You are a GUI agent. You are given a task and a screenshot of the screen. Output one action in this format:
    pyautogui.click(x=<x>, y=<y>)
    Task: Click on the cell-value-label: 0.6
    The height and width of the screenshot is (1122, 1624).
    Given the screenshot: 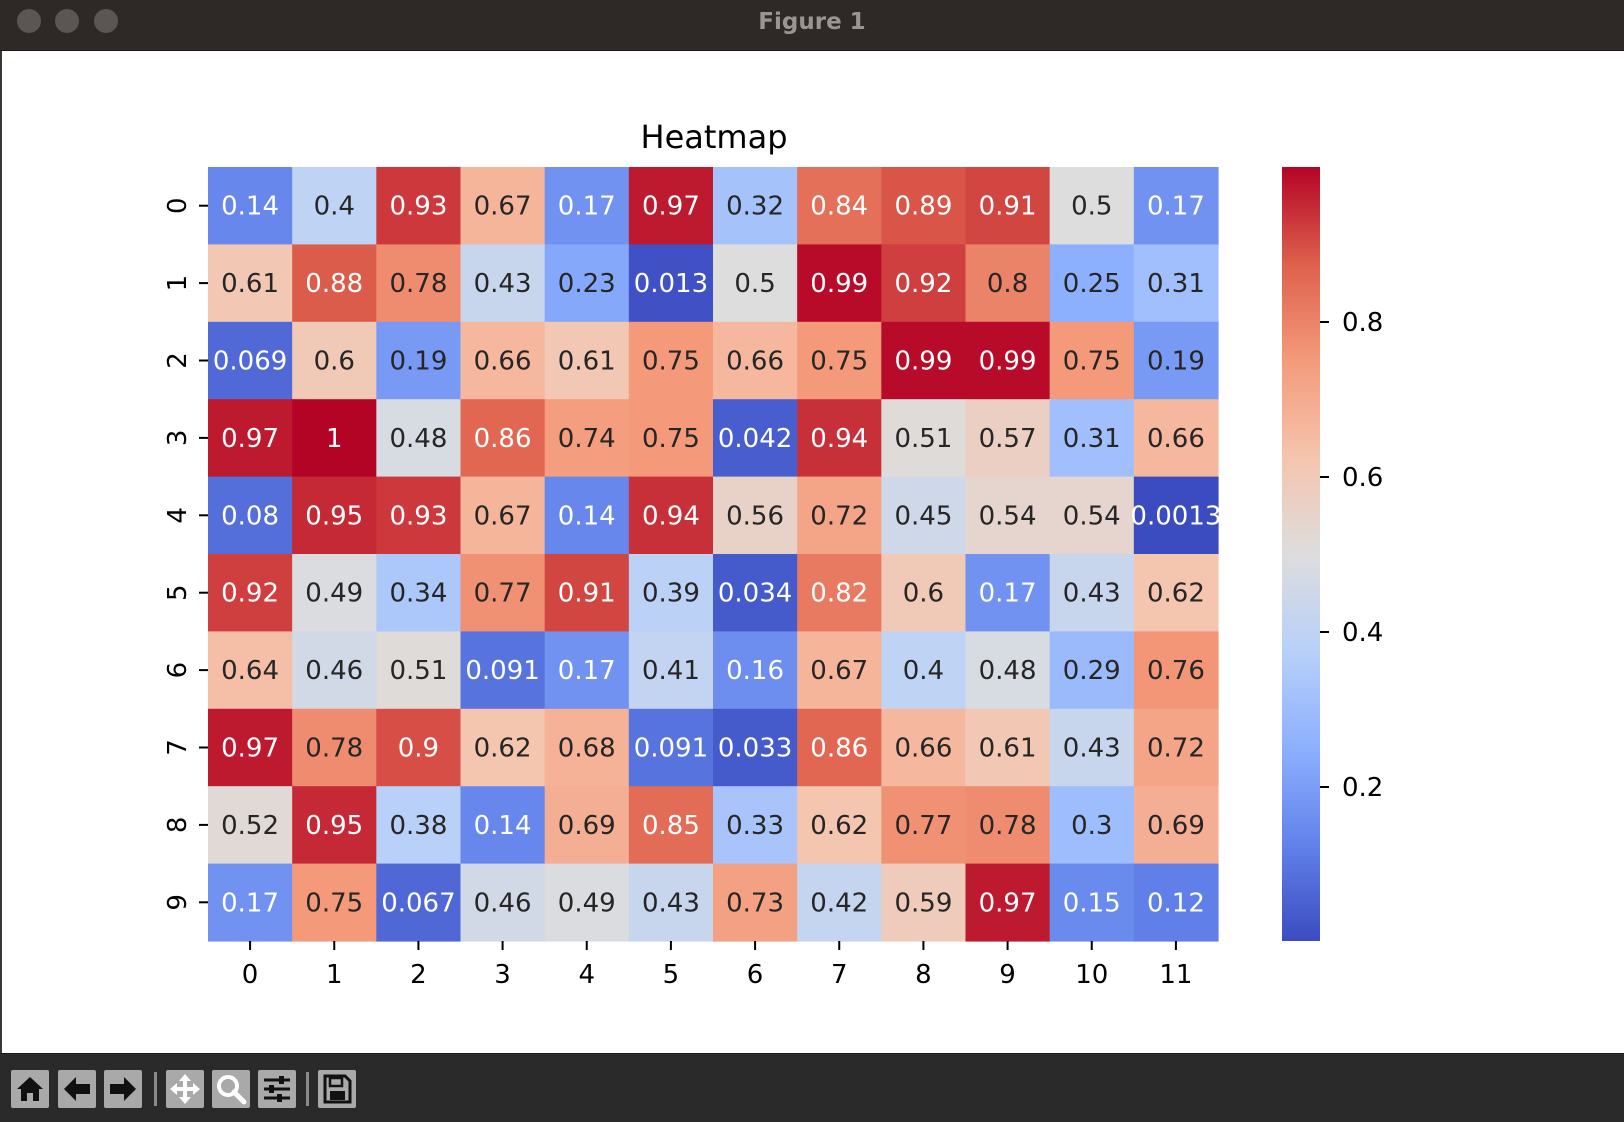 What is the action you would take?
    pyautogui.click(x=334, y=362)
    